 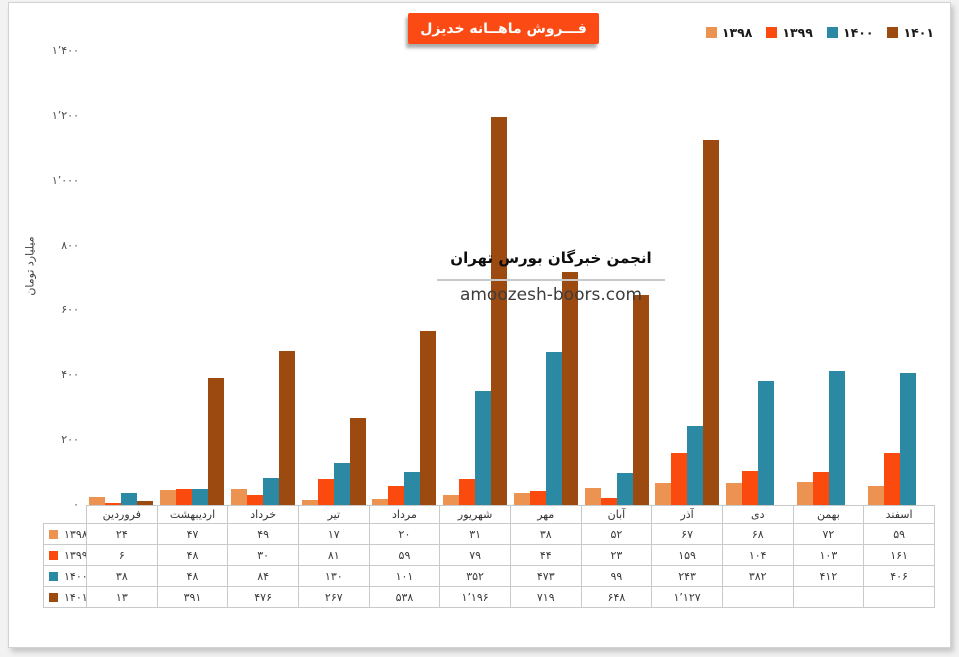 What do you see at coordinates (122, 514) in the screenshot?
I see `month-header-cell: فروردین` at bounding box center [122, 514].